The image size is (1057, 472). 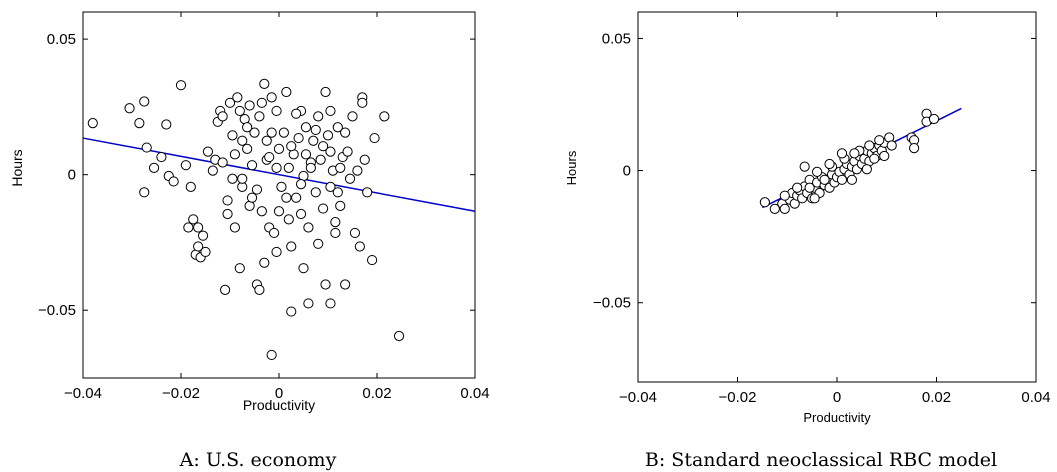 What do you see at coordinates (83, 393) in the screenshot?
I see `chart-a-xtick-label: −0.04` at bounding box center [83, 393].